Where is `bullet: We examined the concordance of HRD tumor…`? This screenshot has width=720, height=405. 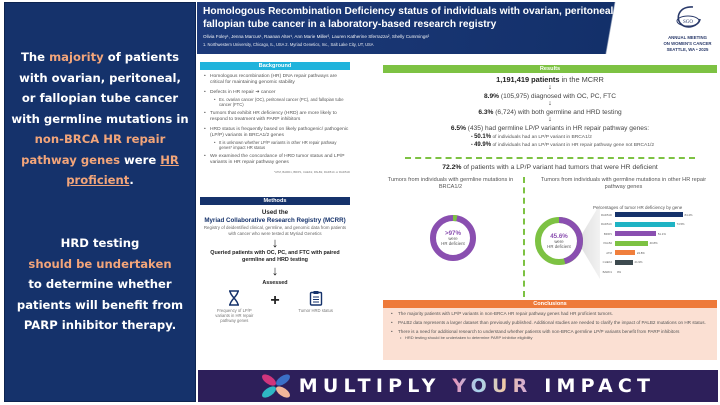 bullet: We examined the concordance of HRD tumor… is located at coordinates (277, 160).